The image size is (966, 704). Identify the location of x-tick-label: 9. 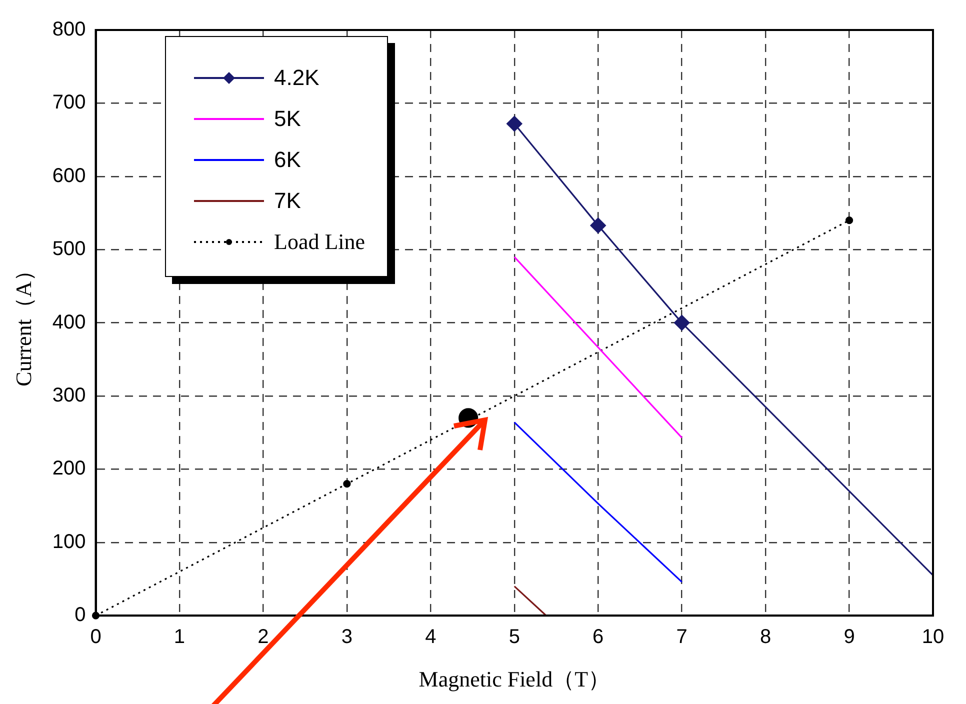
(849, 637).